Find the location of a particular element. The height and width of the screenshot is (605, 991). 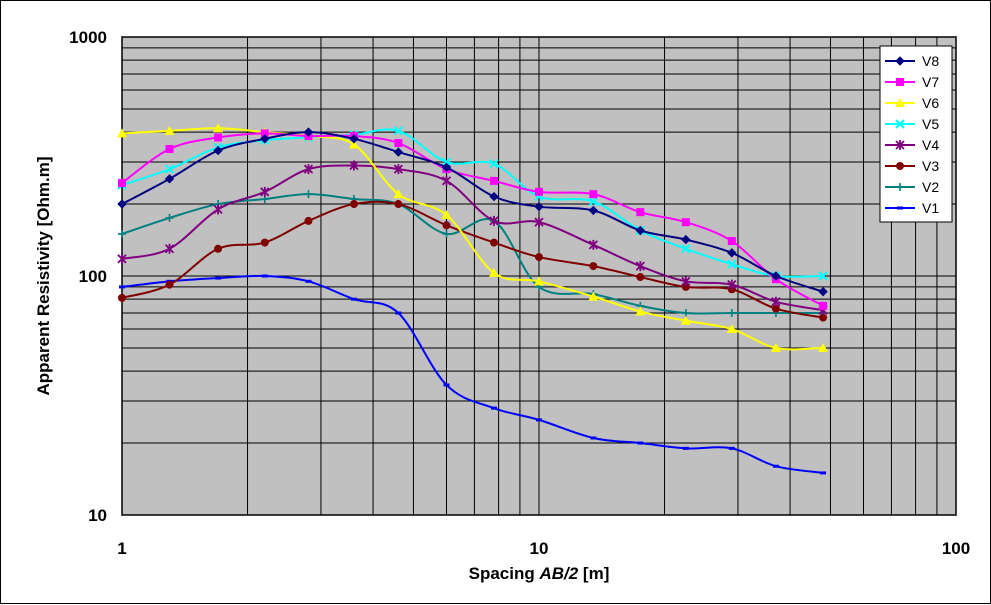

y-tick-label: 100 is located at coordinates (93, 276).